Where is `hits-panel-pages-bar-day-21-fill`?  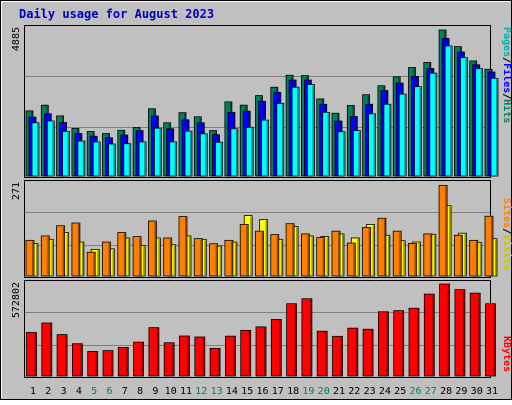 hits-panel-pages-bar-day-21-fill is located at coordinates (341, 154).